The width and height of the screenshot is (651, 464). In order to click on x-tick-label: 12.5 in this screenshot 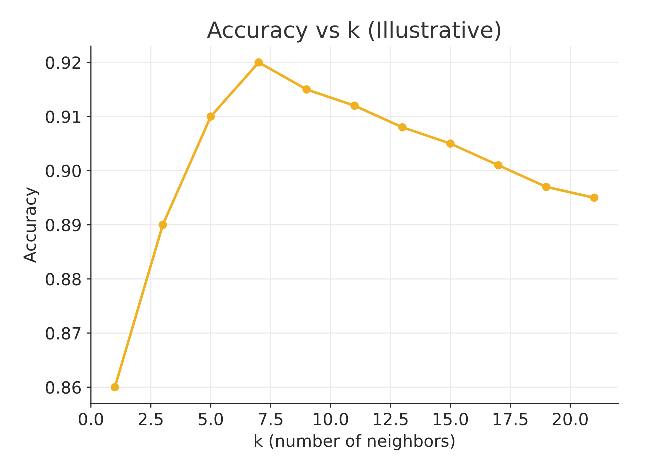, I will do `click(391, 419)`.